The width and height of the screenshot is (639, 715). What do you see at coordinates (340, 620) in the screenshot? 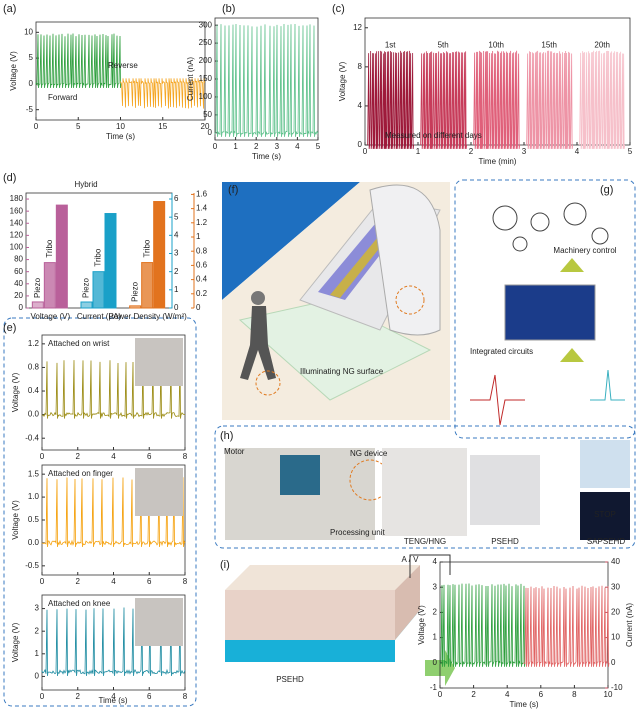
I see `device-illustration` at bounding box center [340, 620].